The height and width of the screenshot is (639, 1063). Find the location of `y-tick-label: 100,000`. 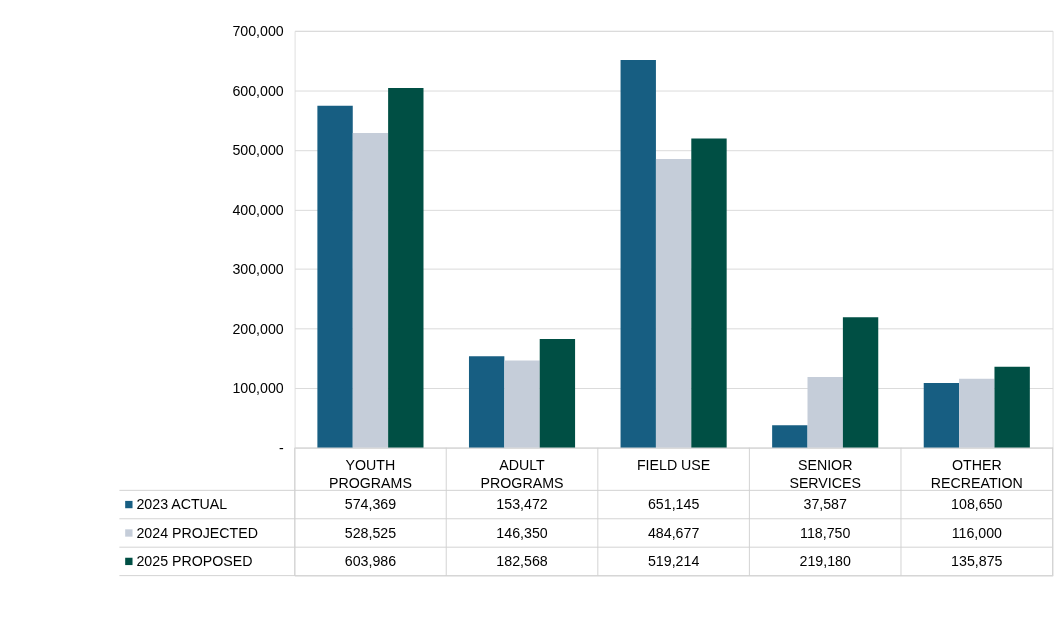

y-tick-label: 100,000 is located at coordinates (258, 388).